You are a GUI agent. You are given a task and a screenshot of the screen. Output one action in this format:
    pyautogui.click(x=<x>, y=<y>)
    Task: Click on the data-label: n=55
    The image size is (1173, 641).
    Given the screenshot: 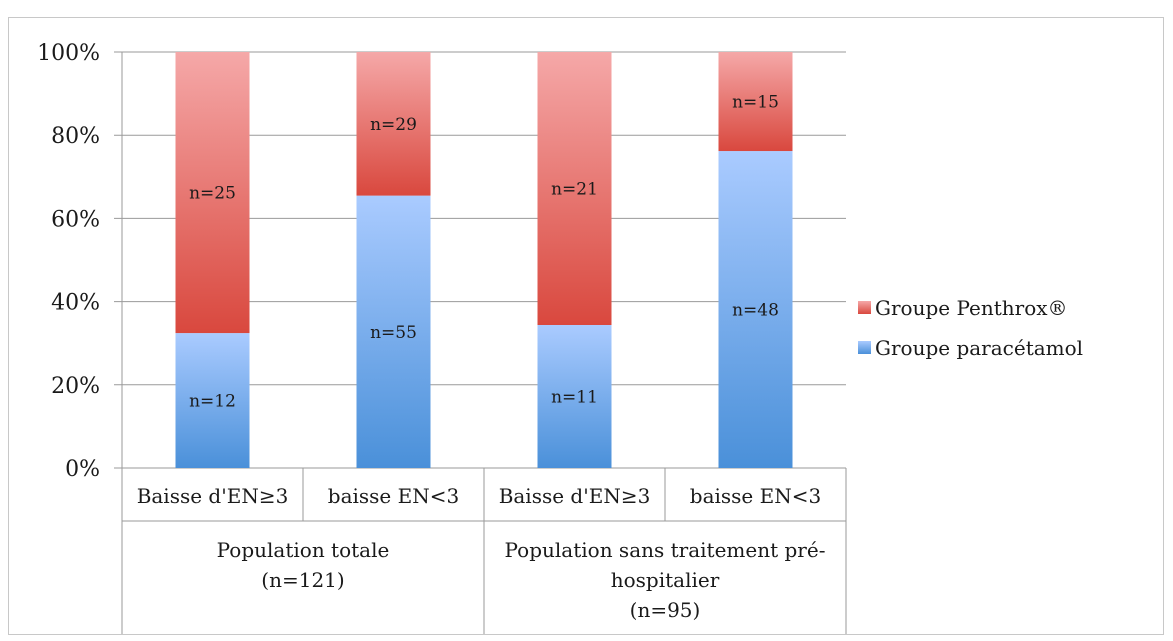 What is the action you would take?
    pyautogui.click(x=393, y=333)
    